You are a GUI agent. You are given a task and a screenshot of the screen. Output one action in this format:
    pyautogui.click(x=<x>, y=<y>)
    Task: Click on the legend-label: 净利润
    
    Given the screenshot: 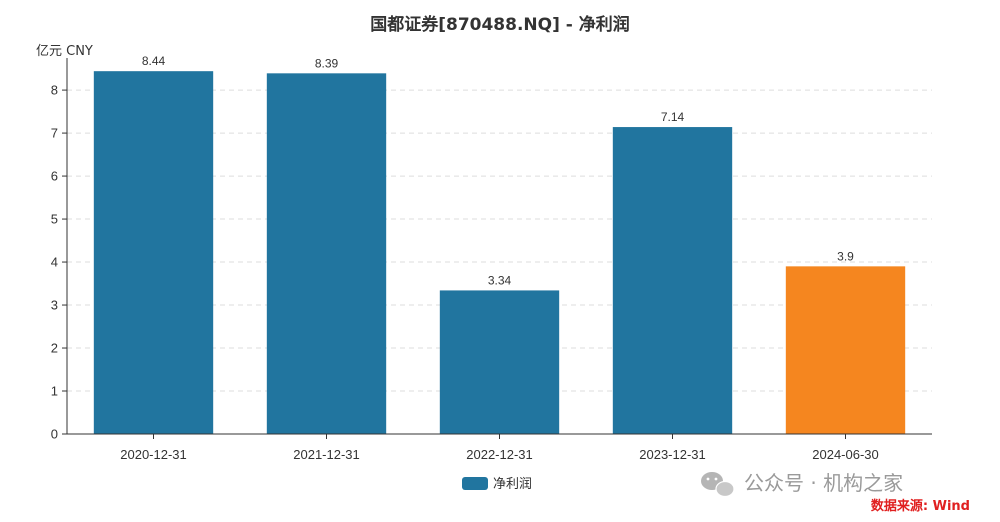 What is the action you would take?
    pyautogui.click(x=512, y=484)
    